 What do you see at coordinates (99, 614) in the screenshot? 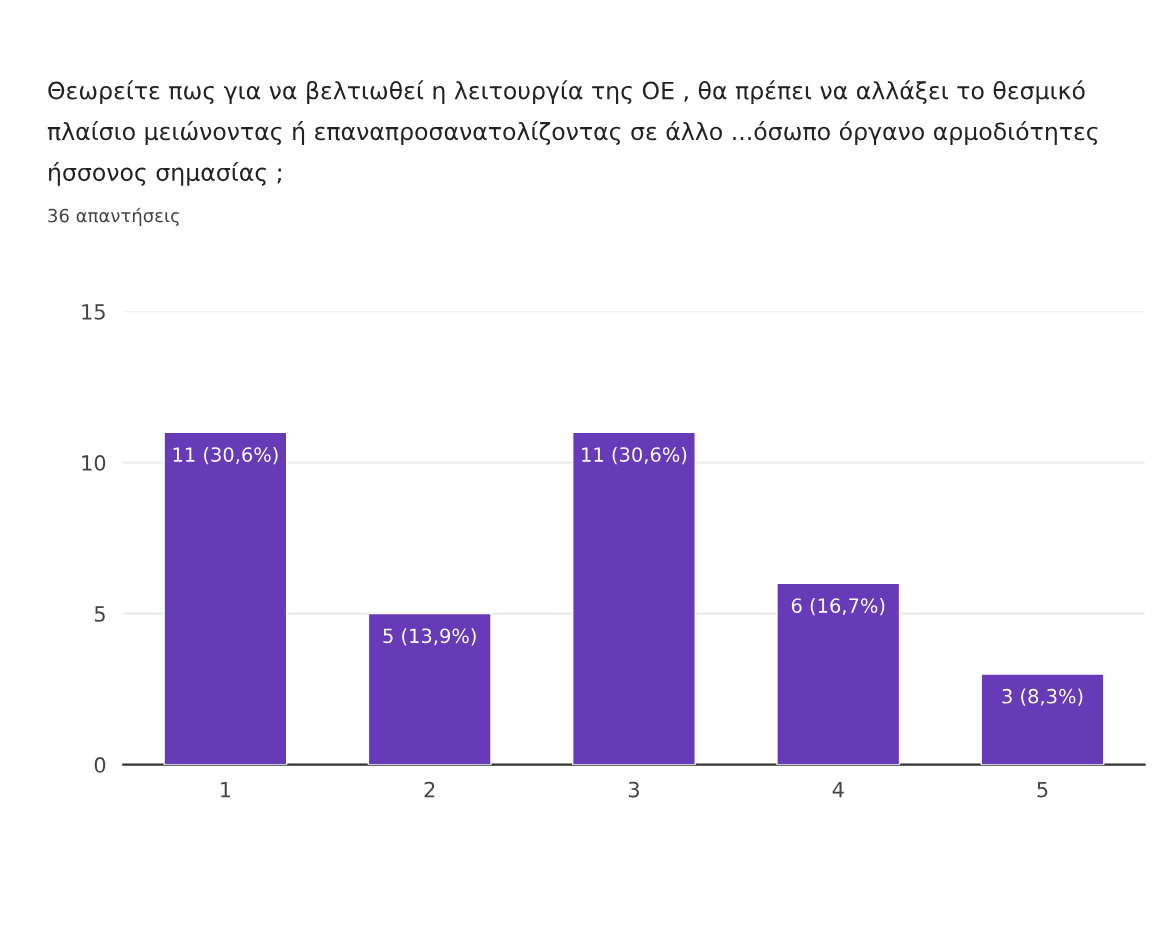
I see `y-tick-label: 5` at bounding box center [99, 614].